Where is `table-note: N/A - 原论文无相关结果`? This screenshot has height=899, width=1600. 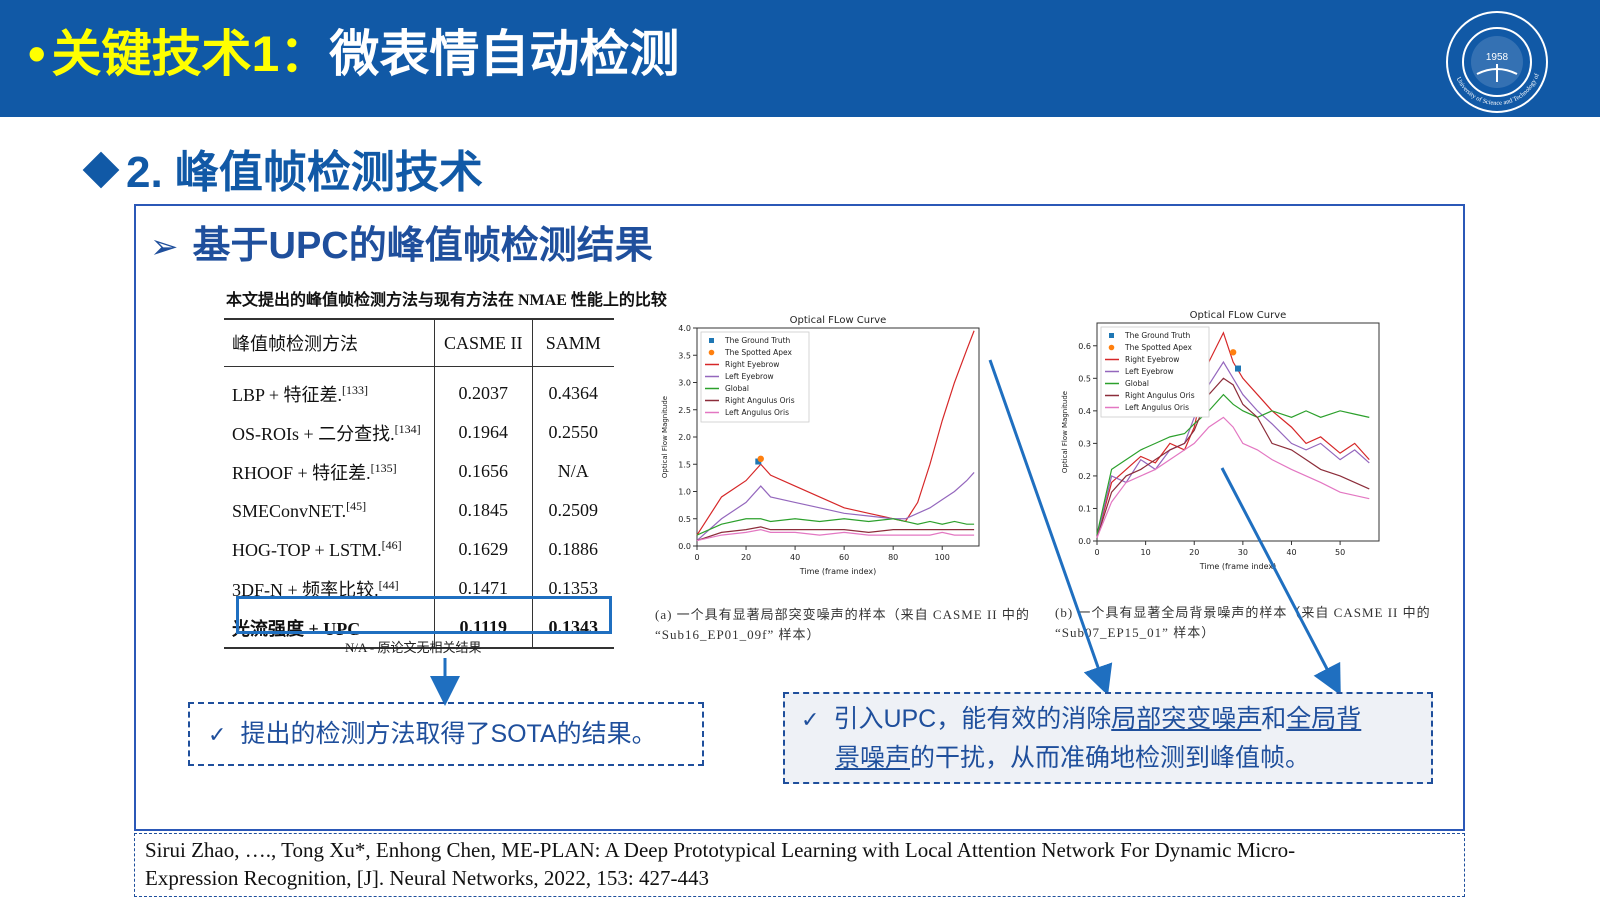
table-note: N/A - 原论文无相关结果 is located at coordinates (413, 647).